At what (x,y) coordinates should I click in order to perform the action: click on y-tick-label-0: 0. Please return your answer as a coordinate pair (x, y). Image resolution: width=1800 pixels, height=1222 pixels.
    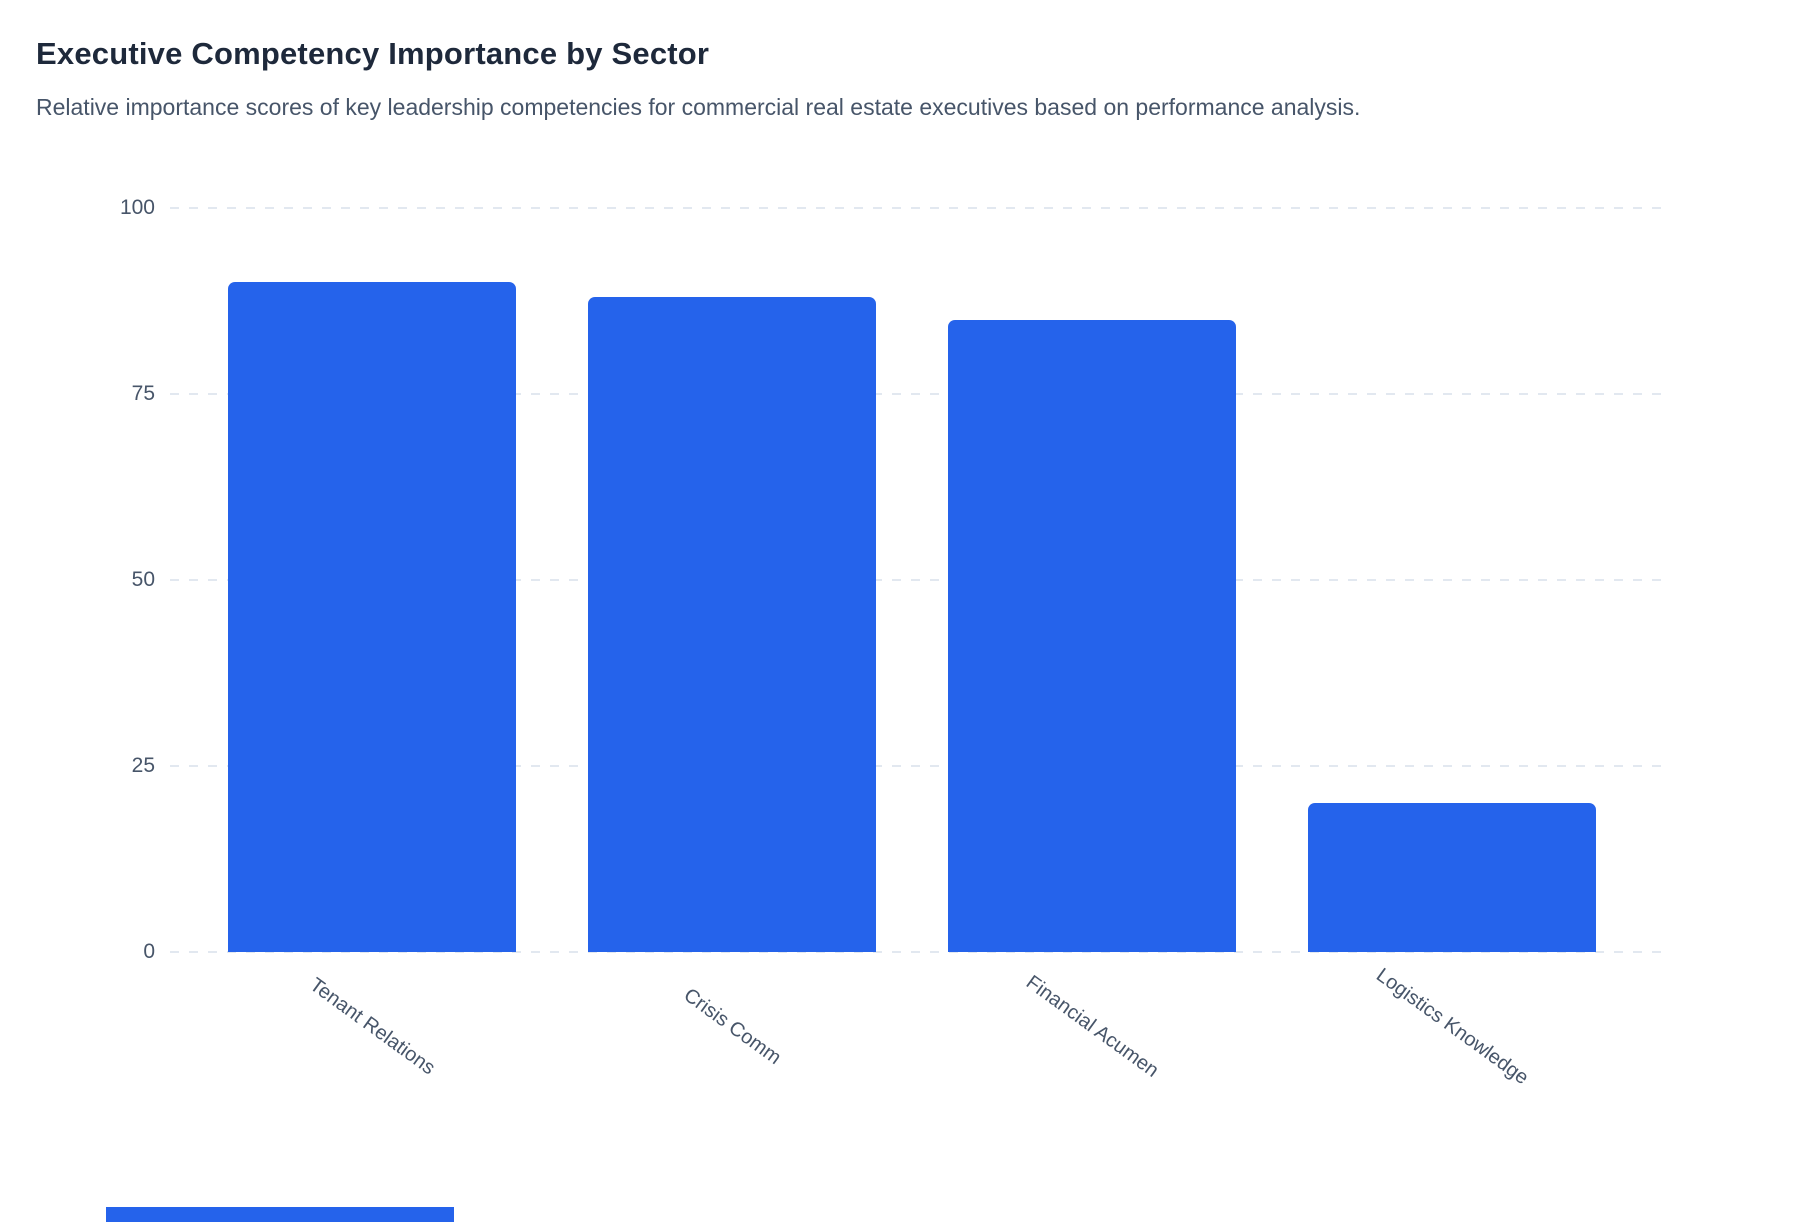
    Looking at the image, I should click on (149, 951).